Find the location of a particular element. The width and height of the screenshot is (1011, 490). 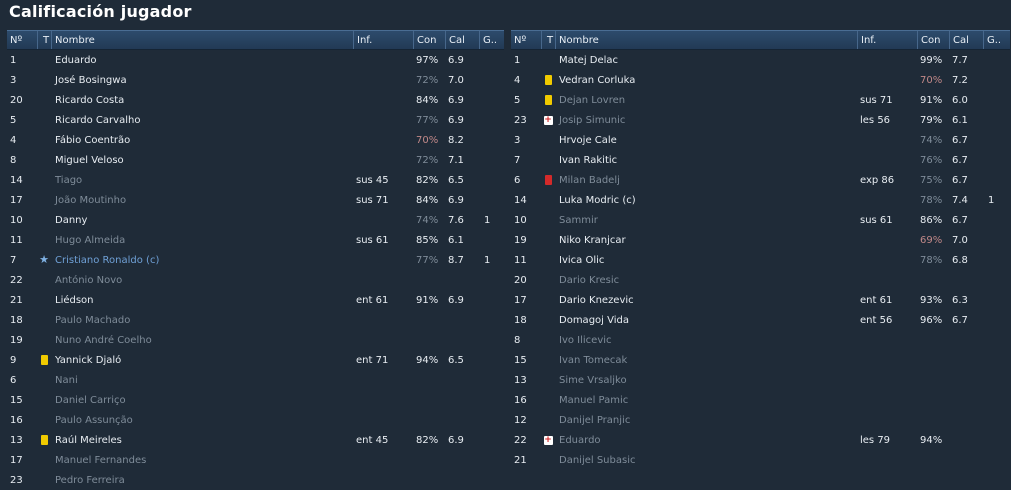

player-row: 5 Dejan Lovren sus 71 91% 6.0 is located at coordinates (760, 100).